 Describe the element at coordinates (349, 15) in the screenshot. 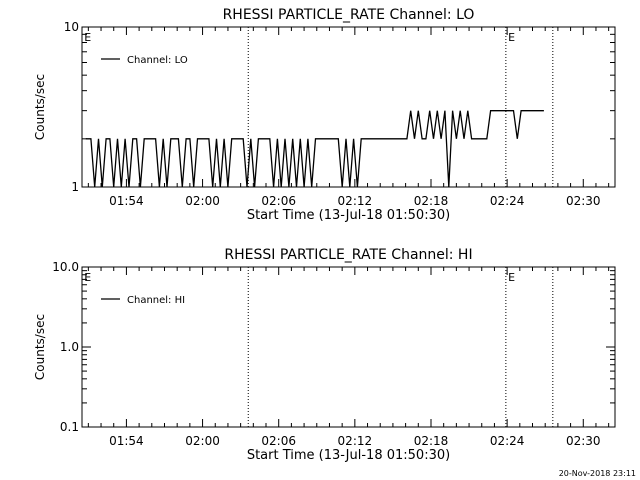

I see `chart-title: RHESSI PARTICLE_RATE Channel: LO` at that location.